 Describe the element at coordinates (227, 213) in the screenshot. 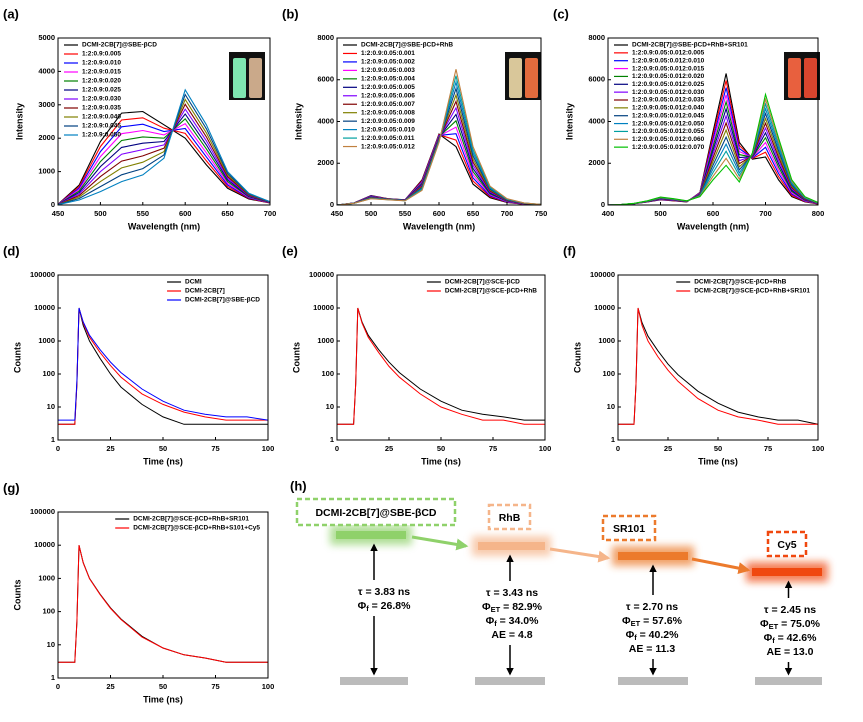

I see `x-tick-label: 650` at that location.